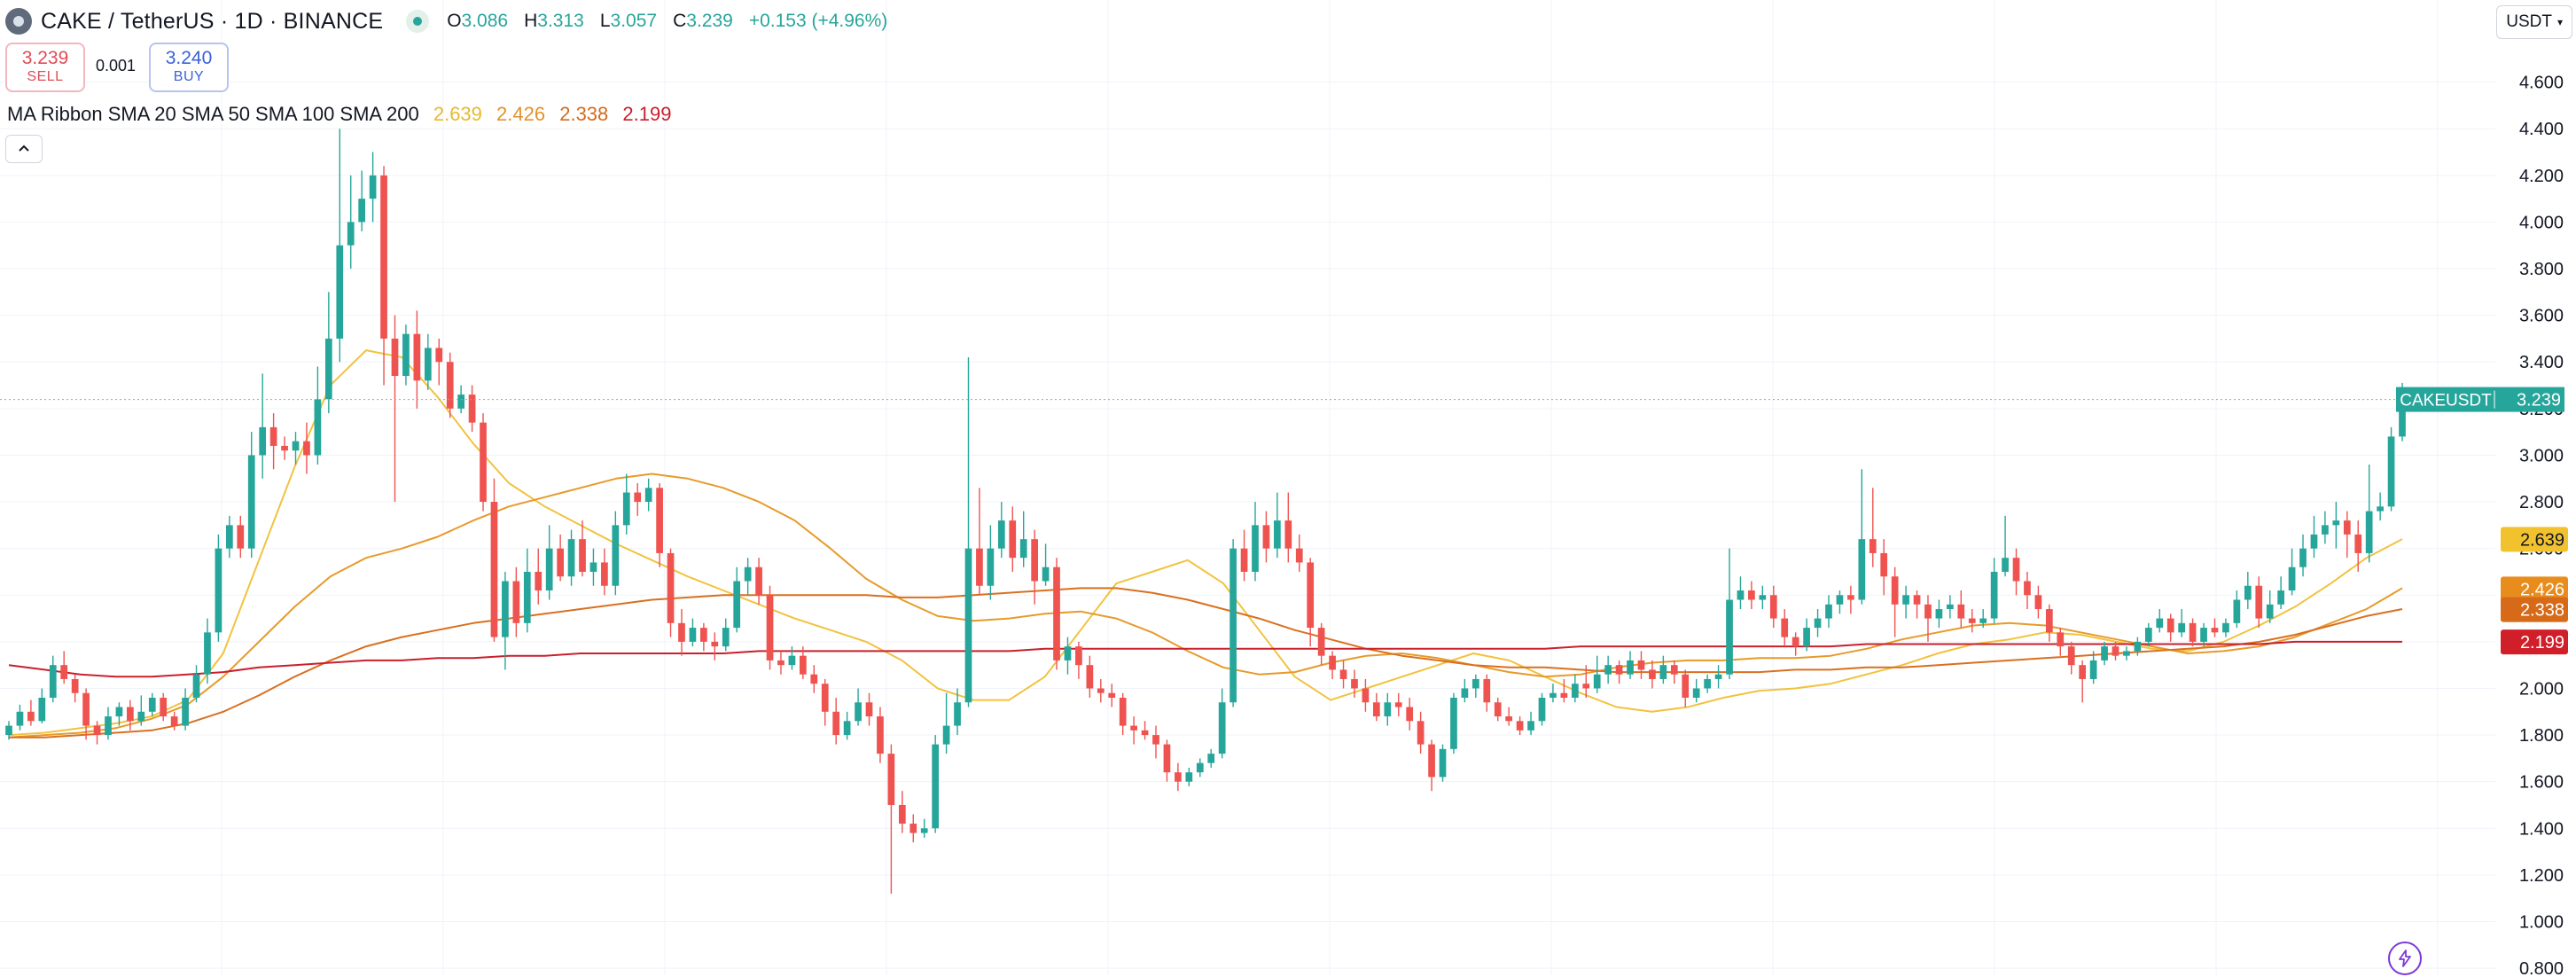 The width and height of the screenshot is (2576, 977). What do you see at coordinates (2405, 958) in the screenshot?
I see `lightning-icon` at bounding box center [2405, 958].